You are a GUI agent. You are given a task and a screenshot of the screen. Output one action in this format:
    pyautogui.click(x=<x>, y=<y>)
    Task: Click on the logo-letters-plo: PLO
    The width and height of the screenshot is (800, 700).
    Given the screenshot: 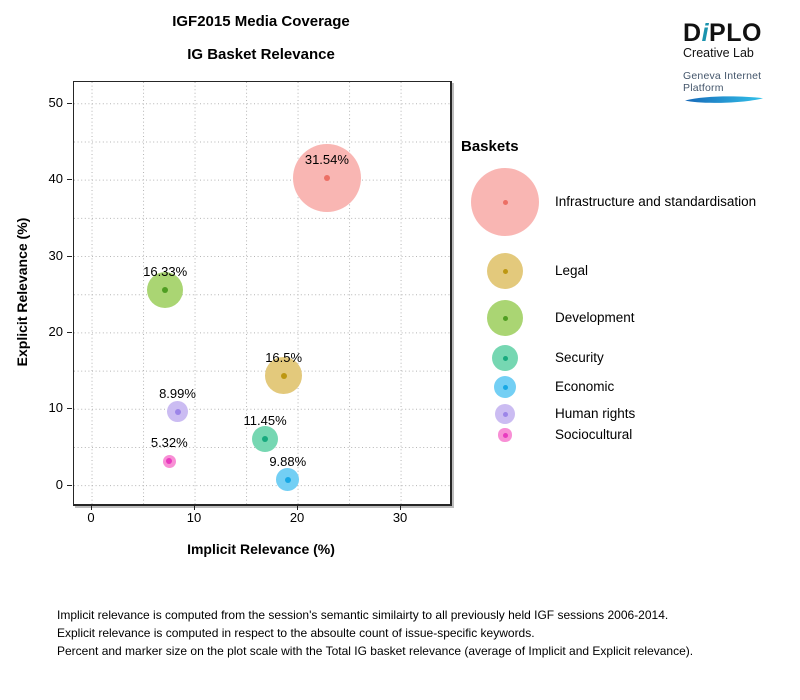 What is the action you would take?
    pyautogui.click(x=735, y=33)
    